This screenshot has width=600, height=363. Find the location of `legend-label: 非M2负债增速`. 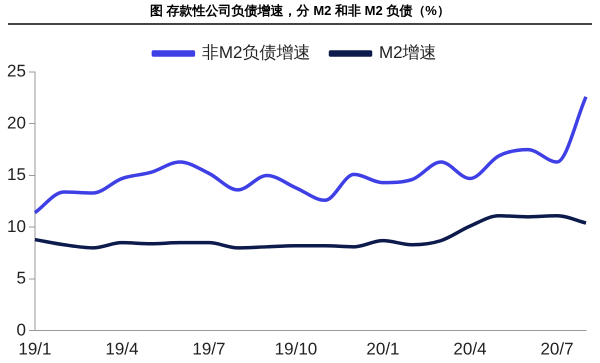

legend-label: 非M2负债增速 is located at coordinates (256, 52).